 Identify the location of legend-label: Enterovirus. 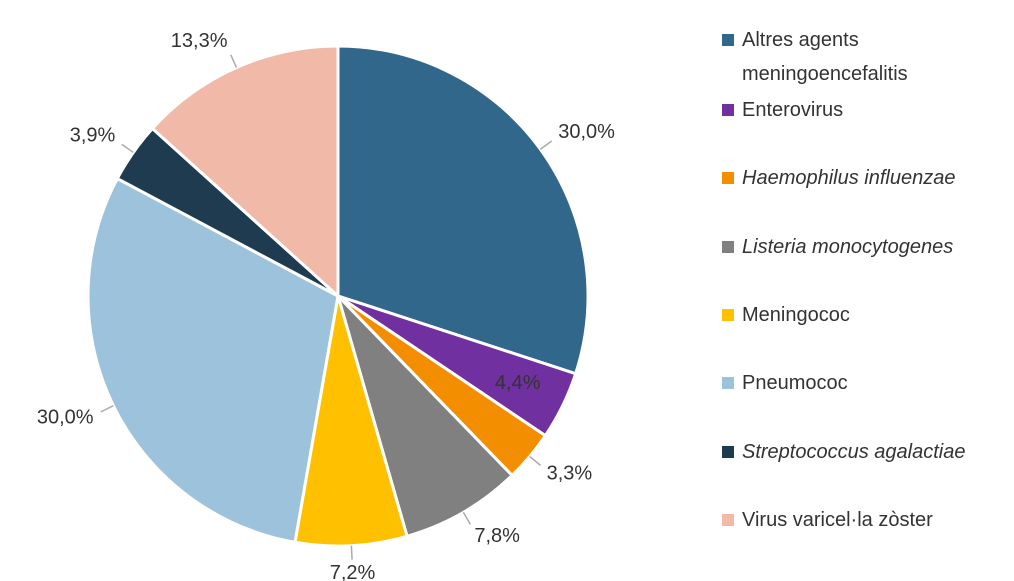
(793, 110).